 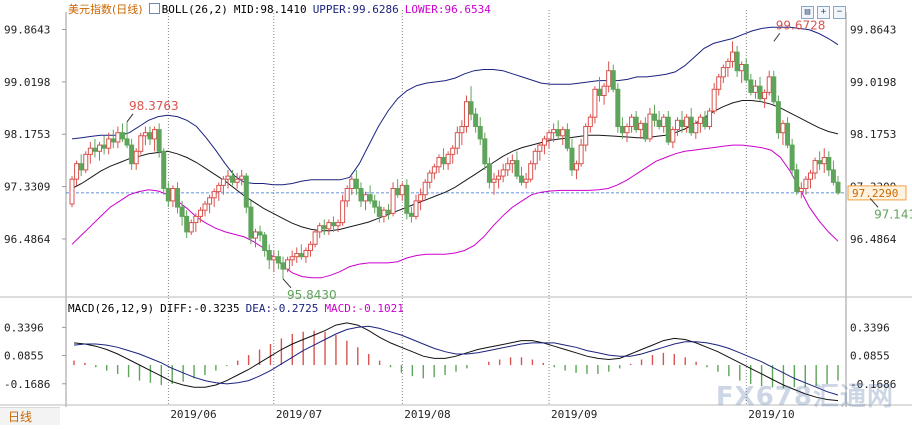 What do you see at coordinates (27, 187) in the screenshot?
I see `price-tick-left: 97.3309` at bounding box center [27, 187].